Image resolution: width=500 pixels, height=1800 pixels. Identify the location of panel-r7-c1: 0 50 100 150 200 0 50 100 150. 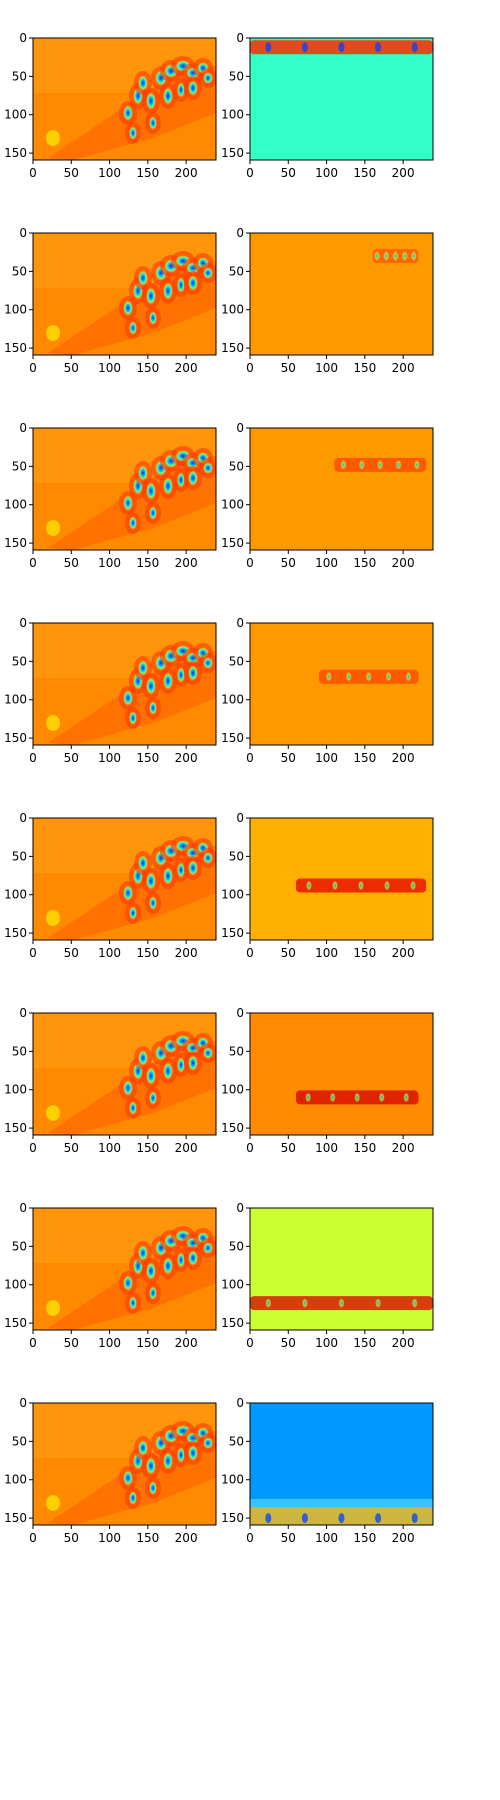
(110, 1275).